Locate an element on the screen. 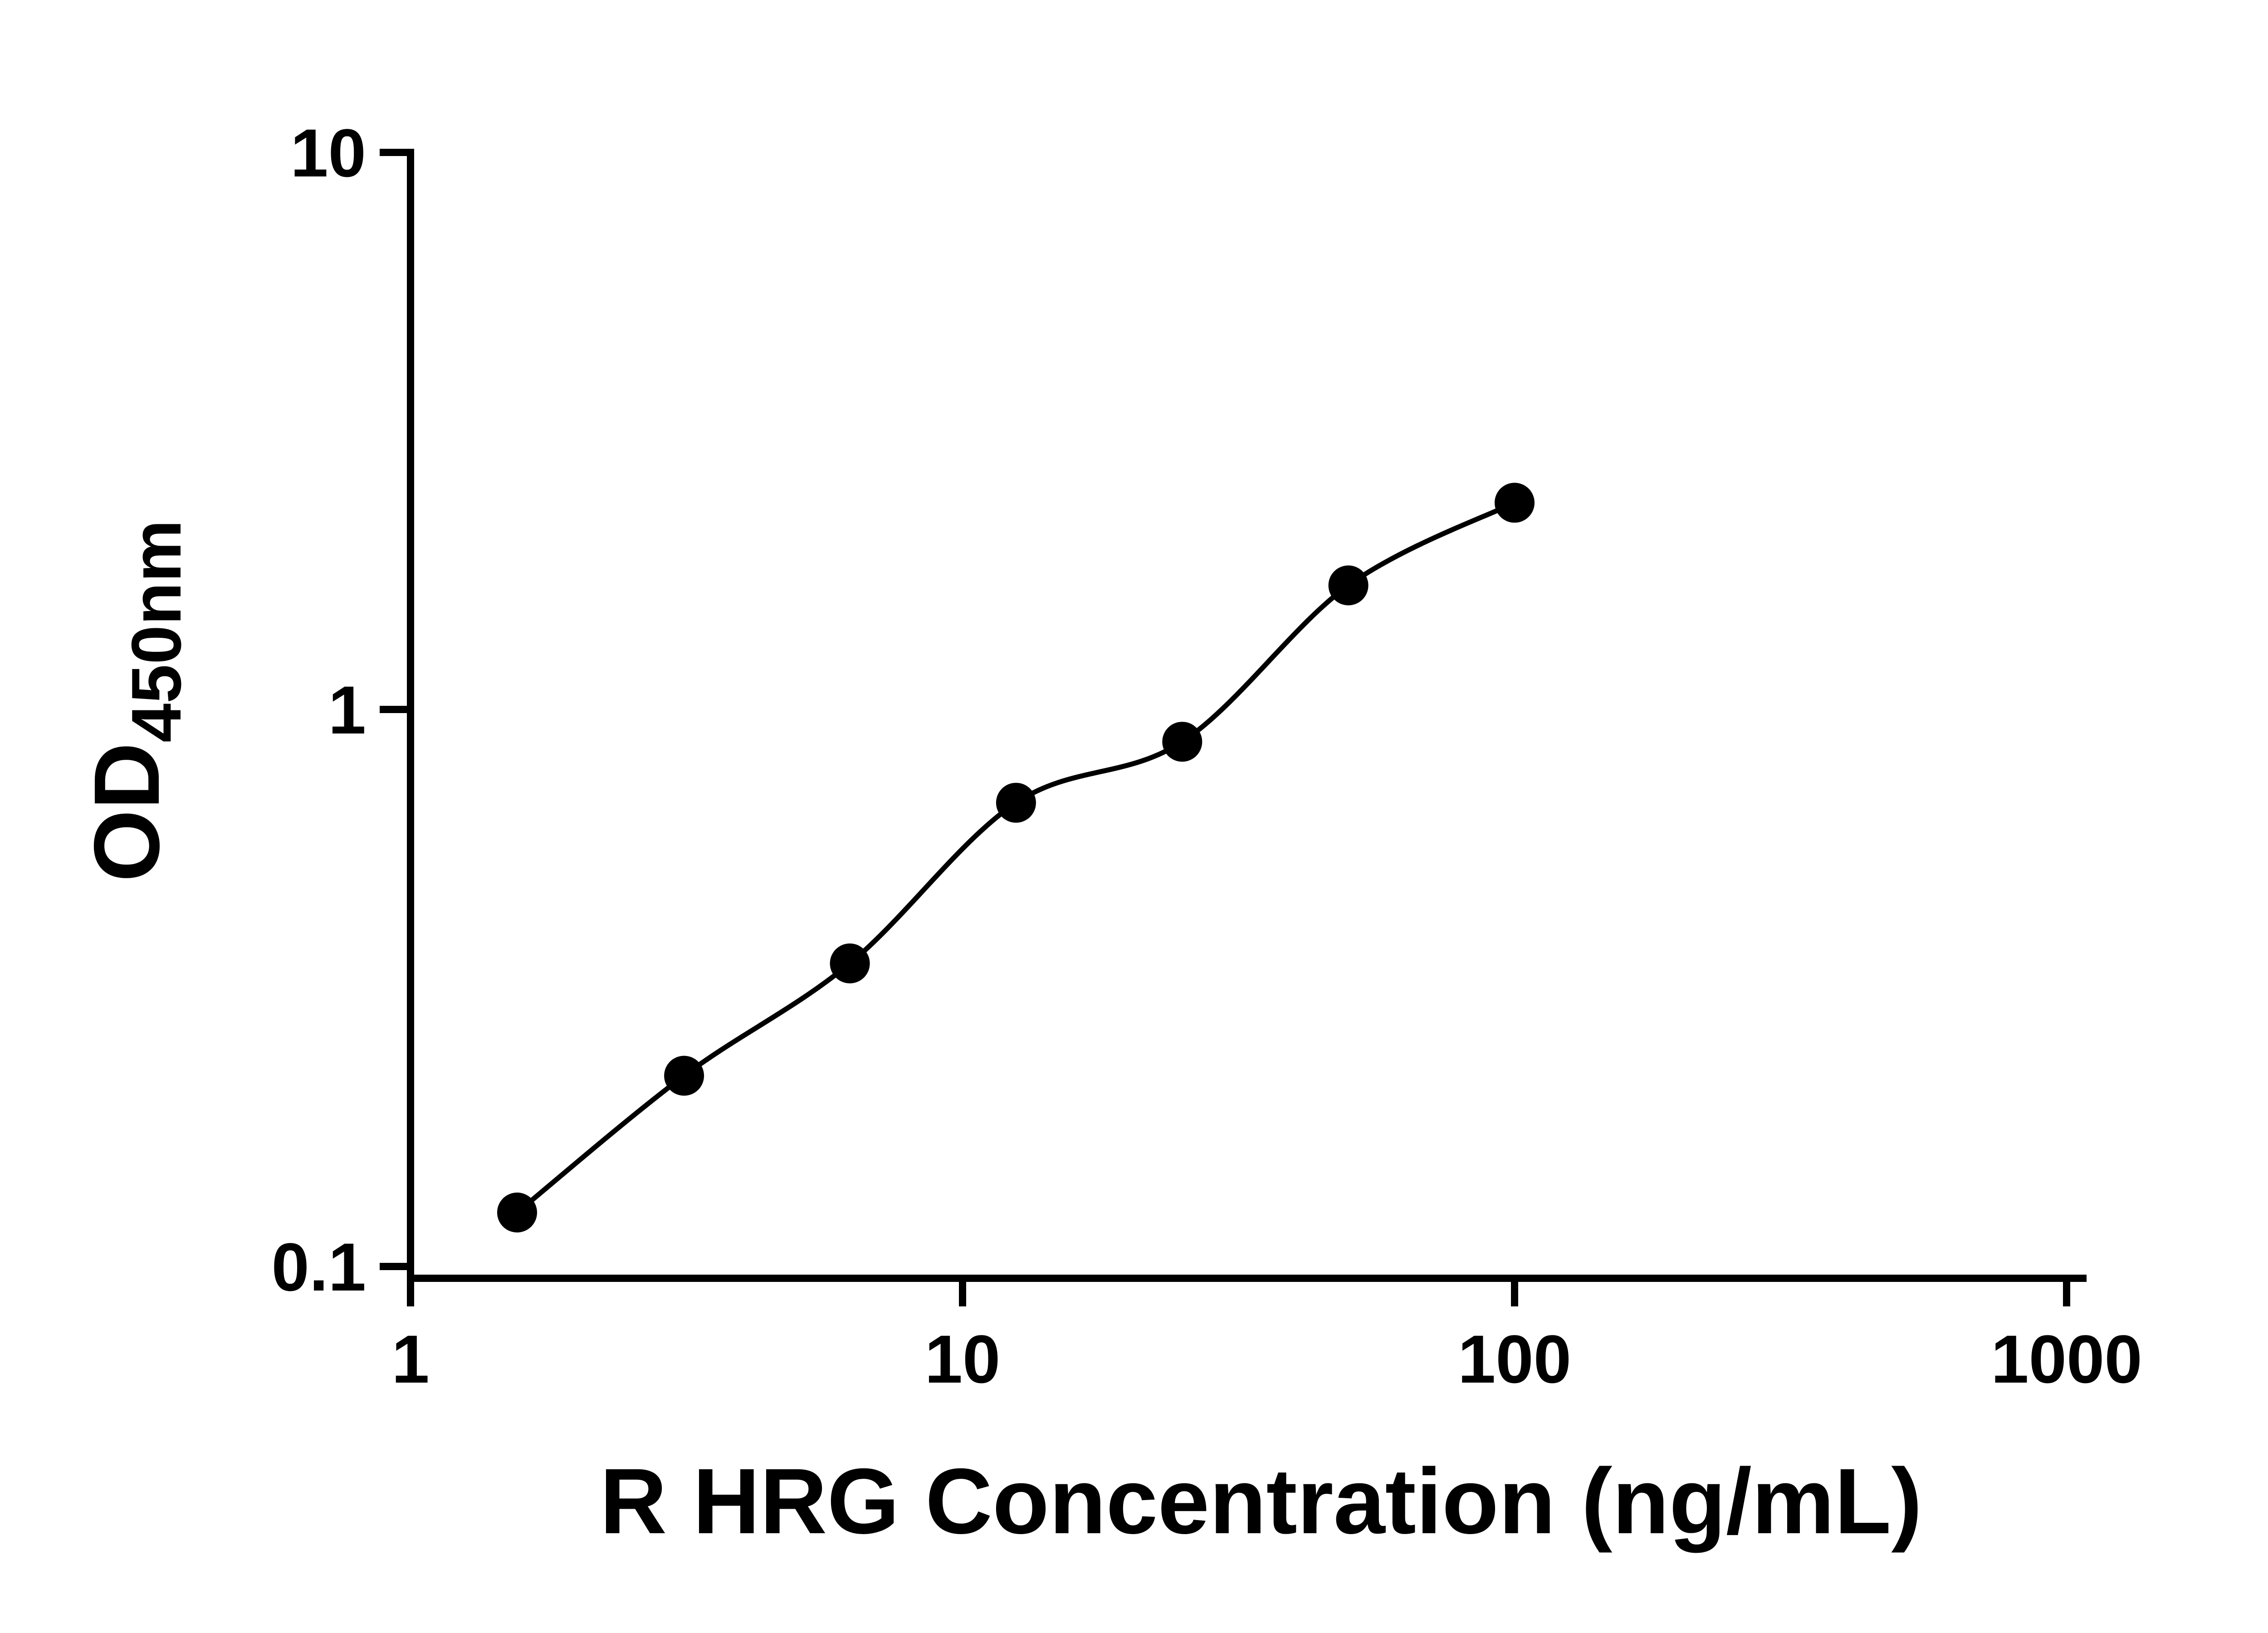 The width and height of the screenshot is (2268, 1633). y-axis-title-subscript: 450nm is located at coordinates (157, 631).